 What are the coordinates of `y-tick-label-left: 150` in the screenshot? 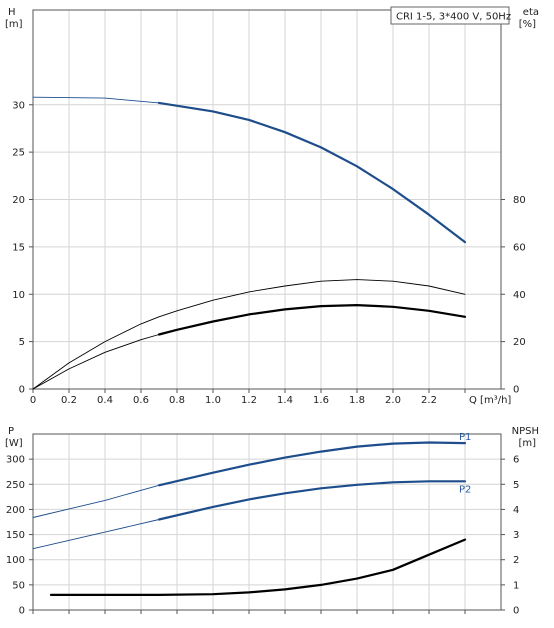 It's located at (15, 535).